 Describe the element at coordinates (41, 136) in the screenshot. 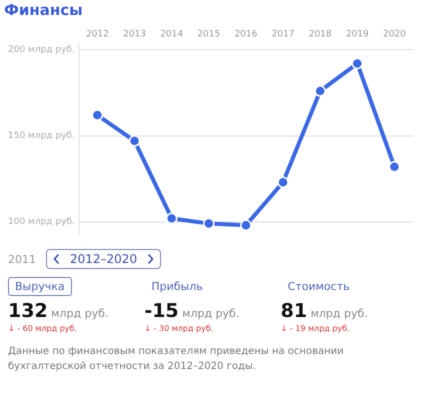

I see `y-tick-label: 150 млрд руб.` at that location.